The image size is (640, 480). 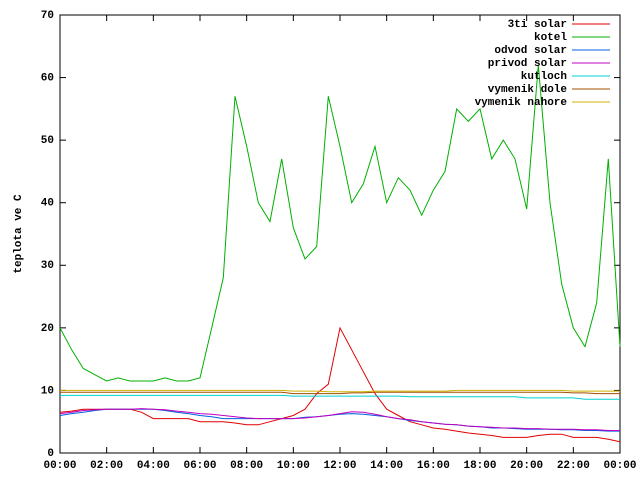 I want to click on legend-label: kotel, so click(x=550, y=38).